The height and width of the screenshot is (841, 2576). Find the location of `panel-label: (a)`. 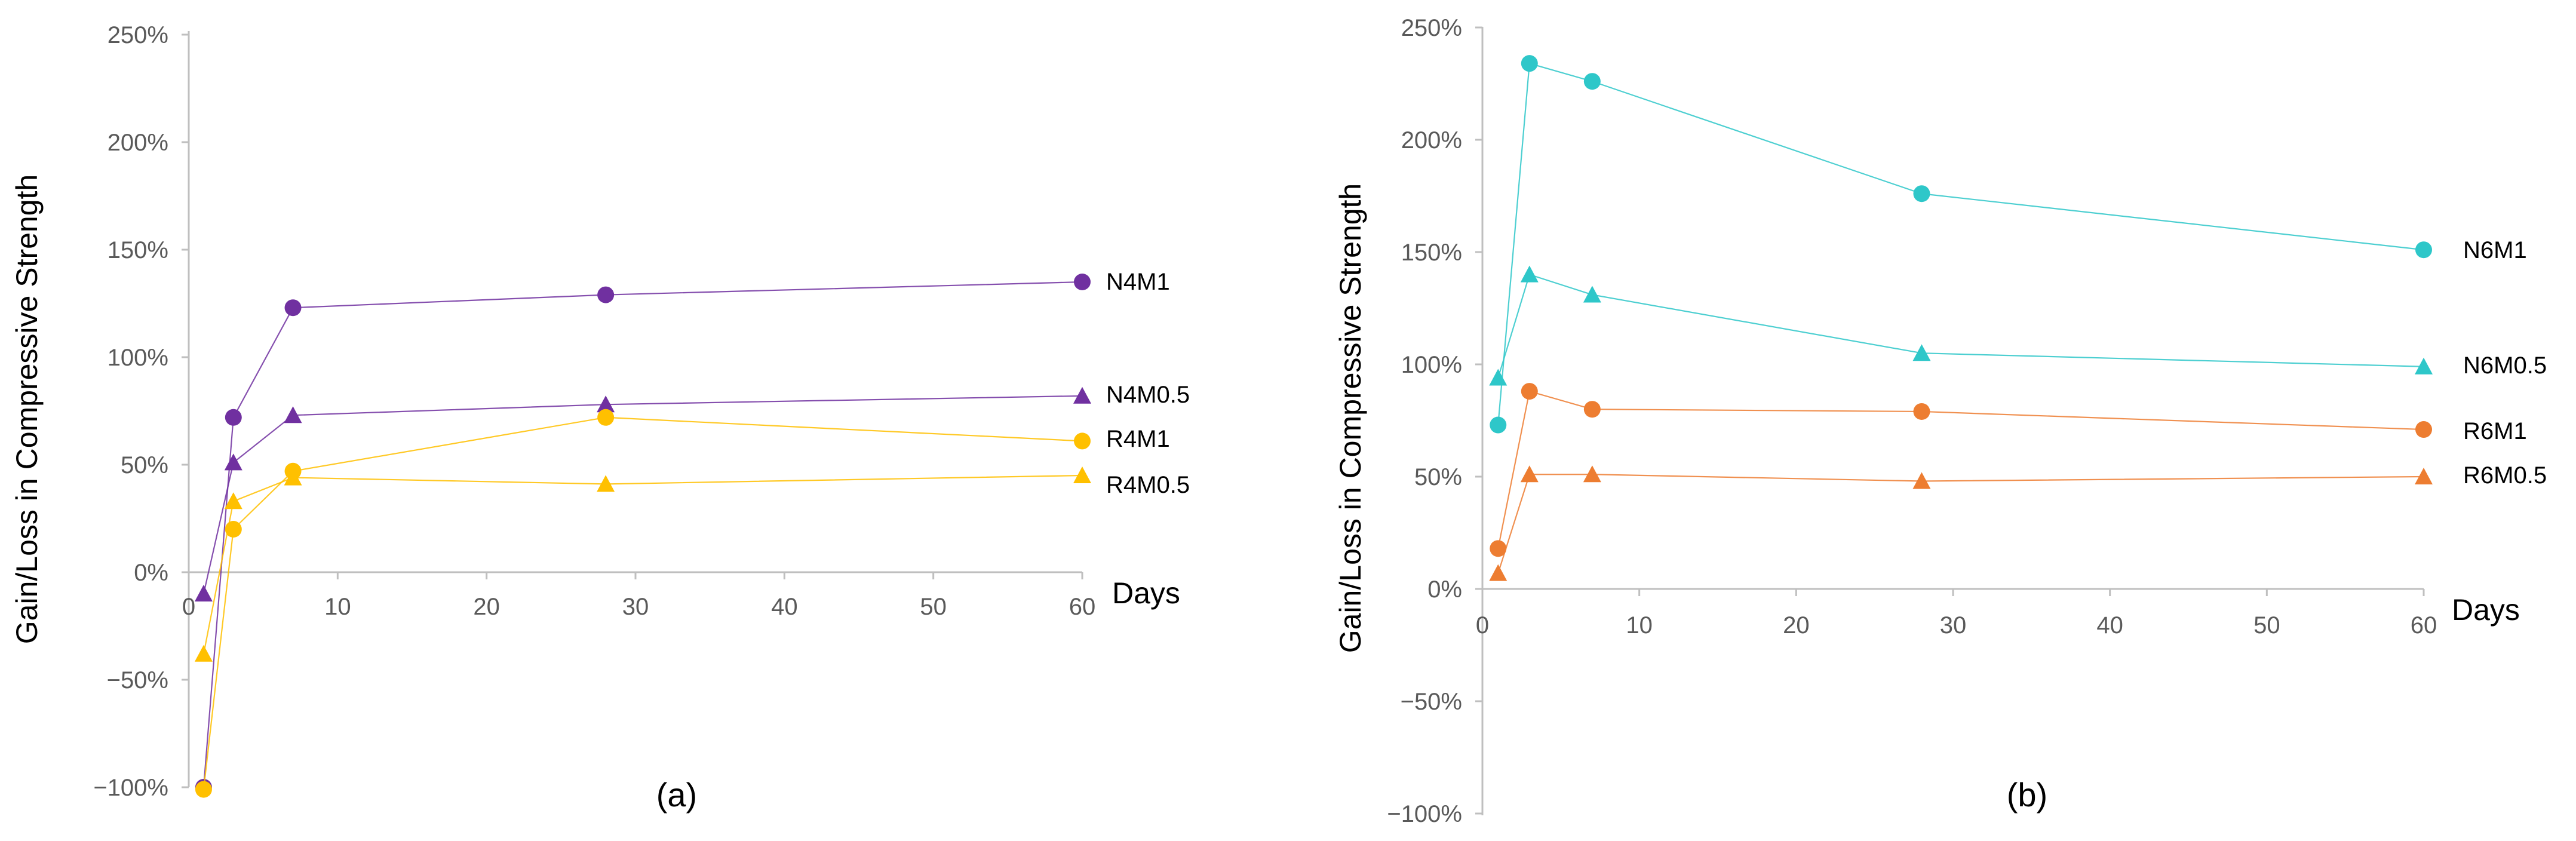

panel-label: (a) is located at coordinates (676, 795).